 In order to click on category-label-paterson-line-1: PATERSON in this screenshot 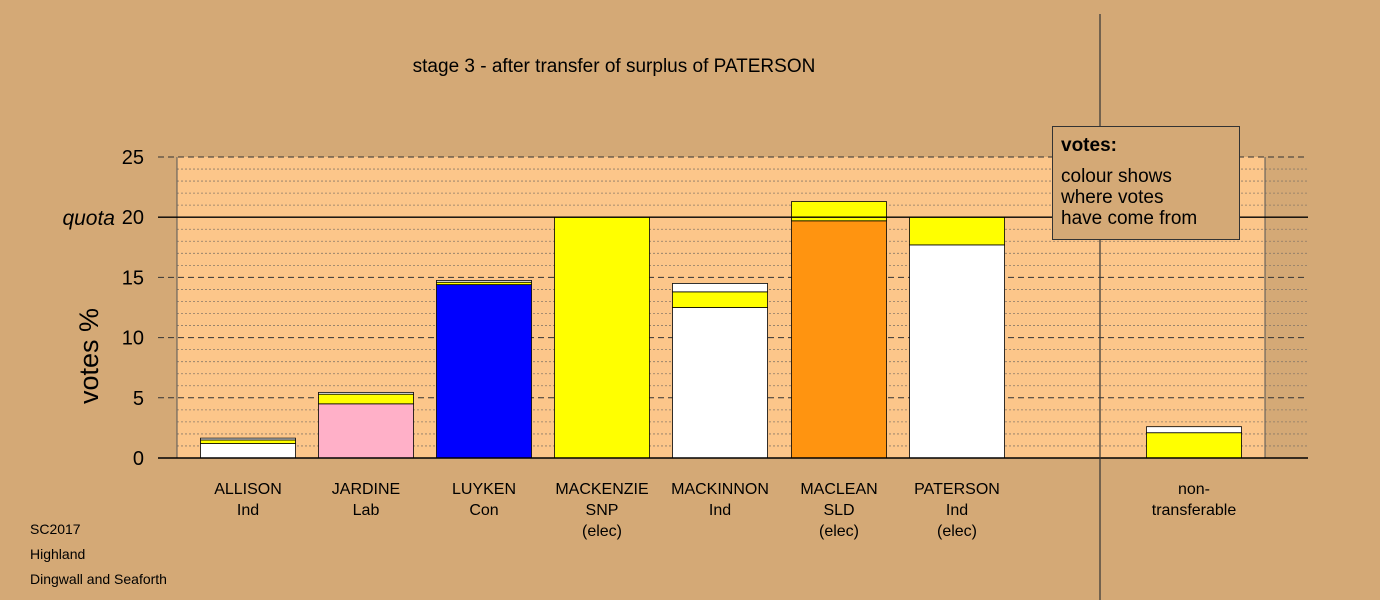, I will do `click(957, 489)`.